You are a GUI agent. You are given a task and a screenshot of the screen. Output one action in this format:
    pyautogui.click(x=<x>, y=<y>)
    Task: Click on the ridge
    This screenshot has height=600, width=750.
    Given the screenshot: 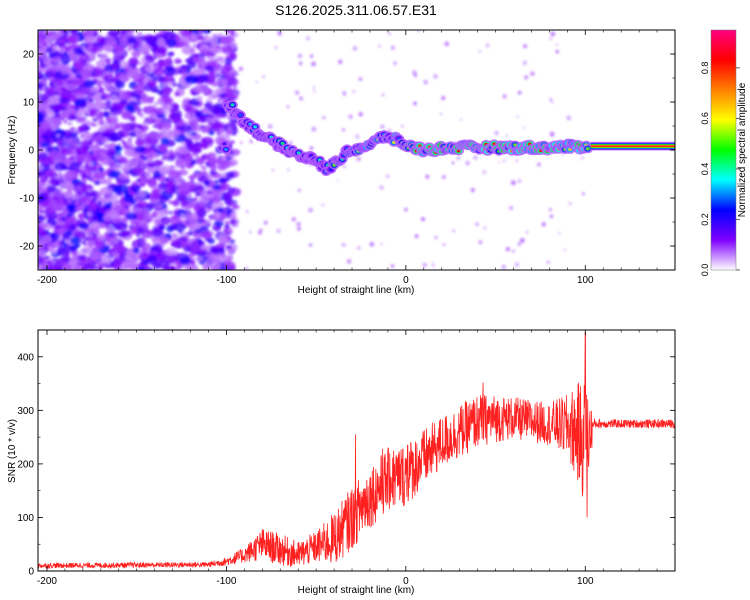 What is the action you would take?
    pyautogui.click(x=405, y=138)
    